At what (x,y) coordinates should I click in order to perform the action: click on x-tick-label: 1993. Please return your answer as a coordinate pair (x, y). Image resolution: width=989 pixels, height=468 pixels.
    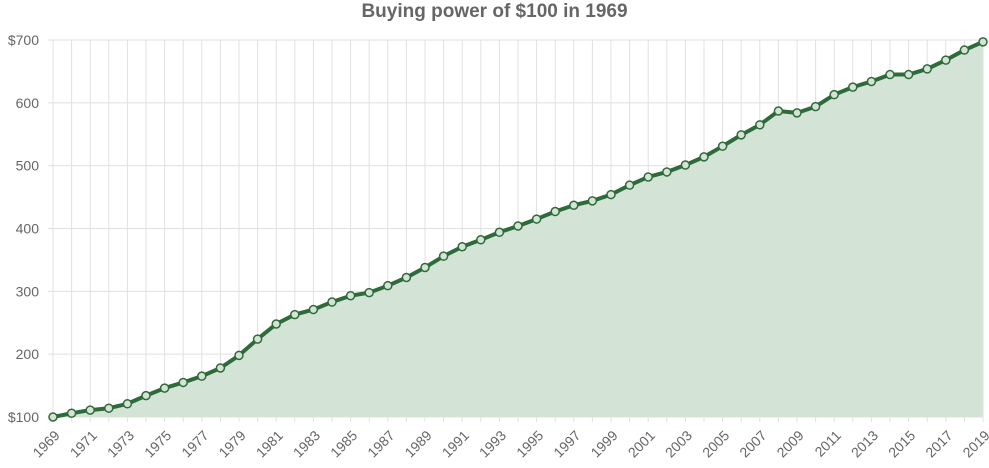
    Looking at the image, I should click on (492, 443).